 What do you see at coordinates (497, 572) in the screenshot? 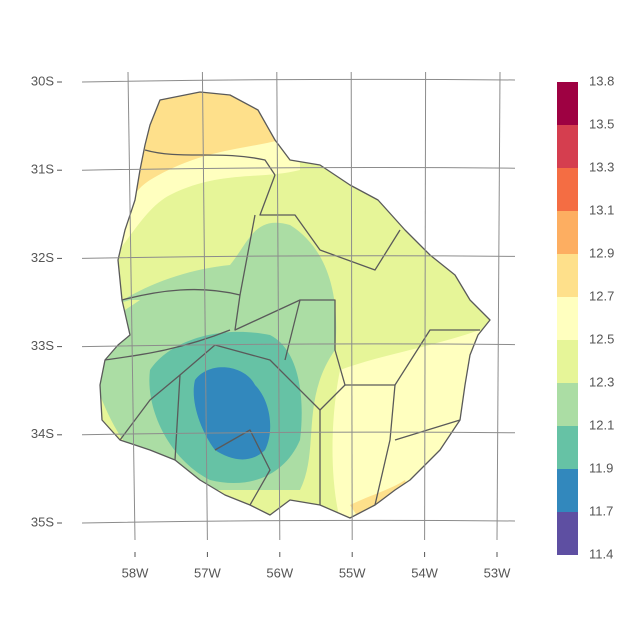
I see `lon-label: 53W` at bounding box center [497, 572].